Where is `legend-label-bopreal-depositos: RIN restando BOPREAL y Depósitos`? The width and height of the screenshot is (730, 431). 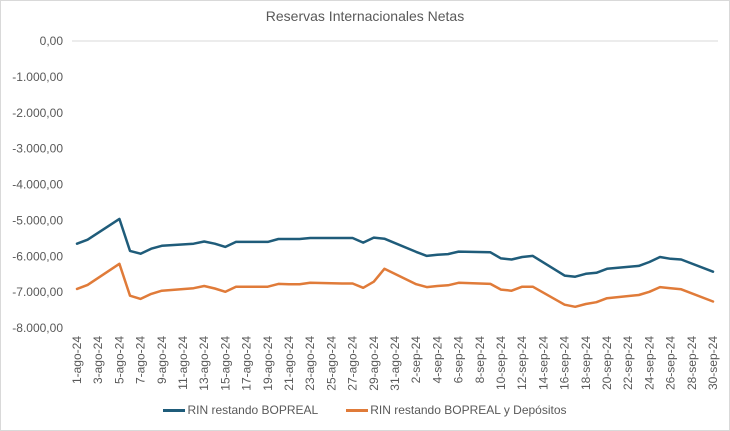 legend-label-bopreal-depositos: RIN restando BOPREAL y Depósitos is located at coordinates (468, 410).